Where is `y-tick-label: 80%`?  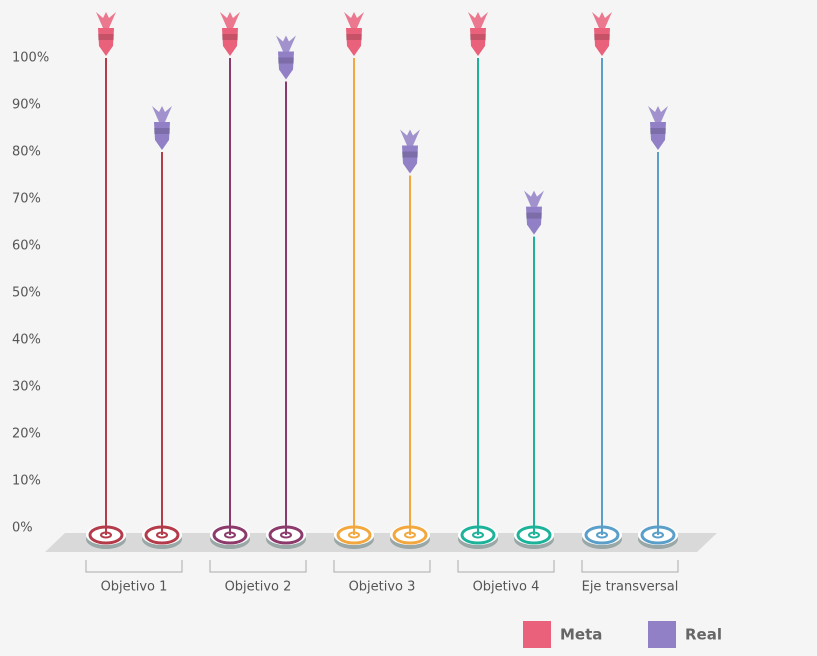
y-tick-label: 80% is located at coordinates (26, 152).